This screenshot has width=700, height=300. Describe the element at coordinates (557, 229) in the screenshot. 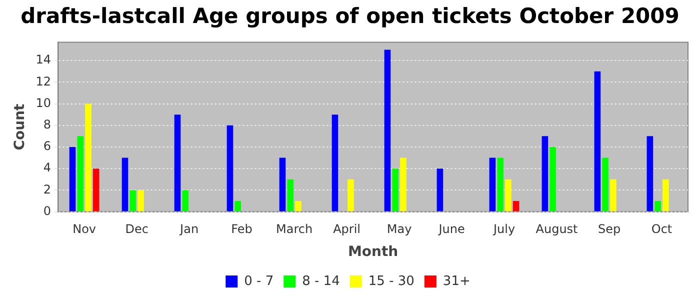

I see `x-tick-label: August` at that location.